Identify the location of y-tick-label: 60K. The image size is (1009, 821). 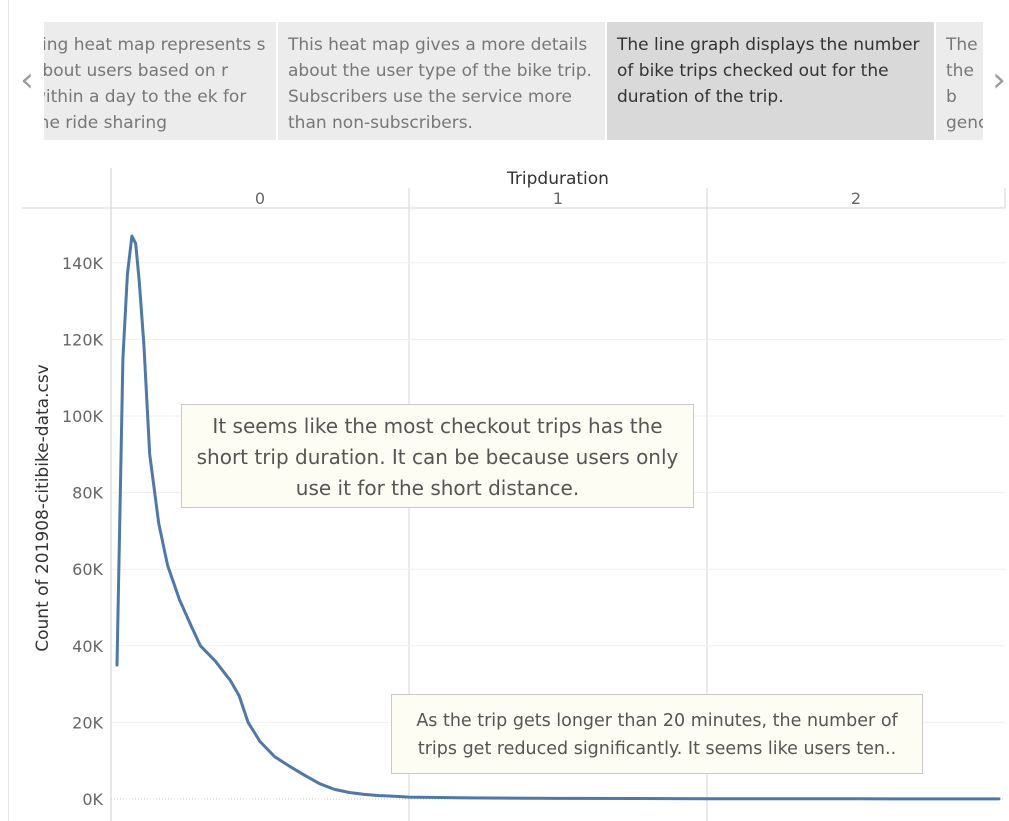
(87, 569).